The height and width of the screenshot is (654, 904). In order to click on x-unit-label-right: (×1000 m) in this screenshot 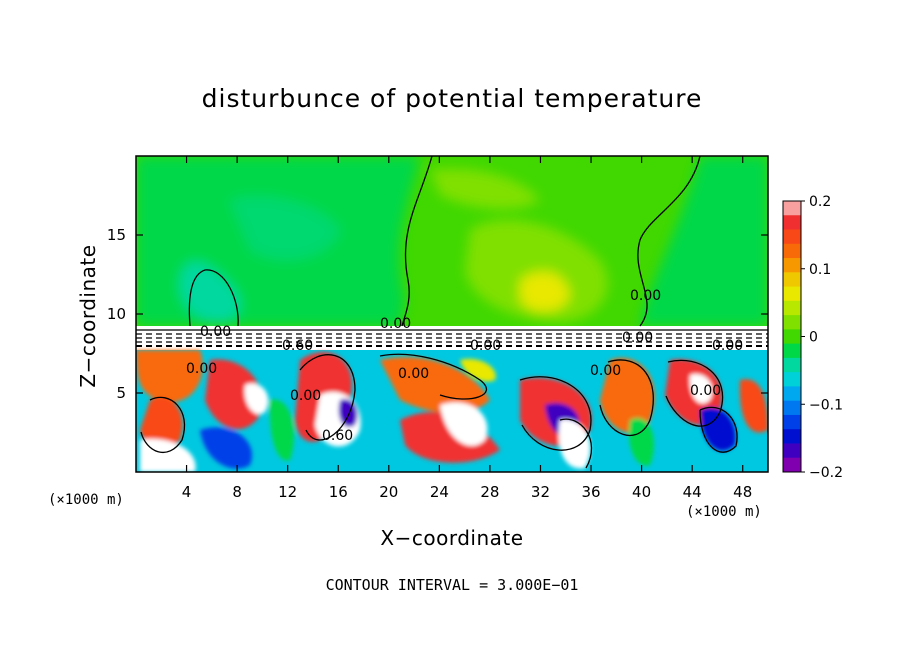, I will do `click(724, 512)`.